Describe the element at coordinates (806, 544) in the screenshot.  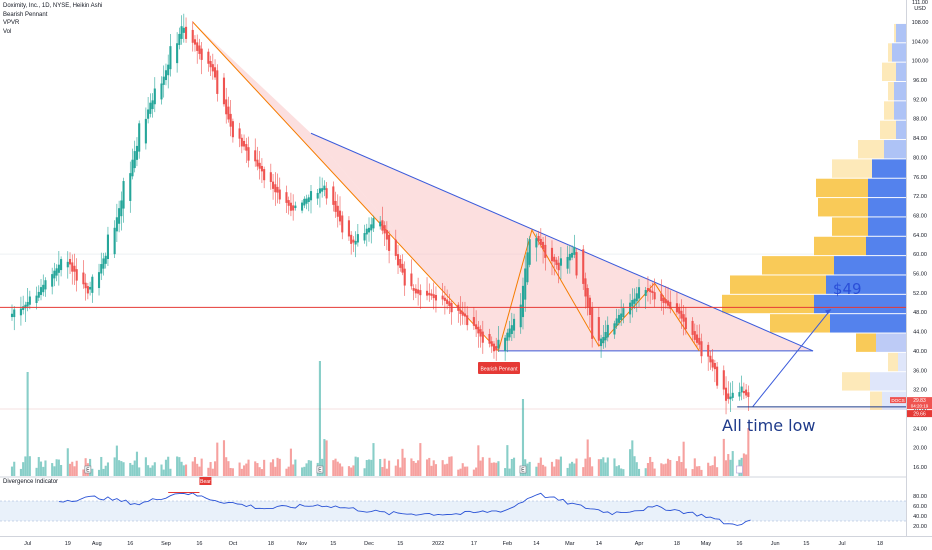
I see `time-tick-label: 15` at that location.